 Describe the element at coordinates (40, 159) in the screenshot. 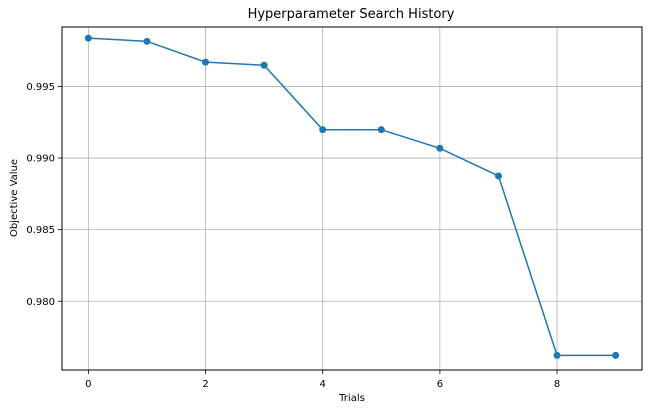

I see `y-tick-label: 0.990` at that location.